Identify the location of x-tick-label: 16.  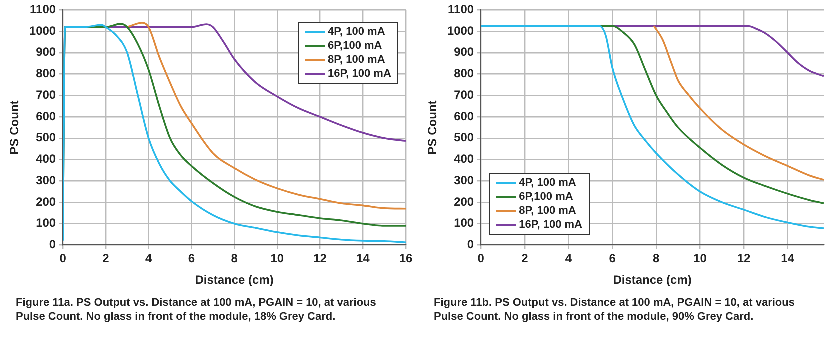
(406, 259).